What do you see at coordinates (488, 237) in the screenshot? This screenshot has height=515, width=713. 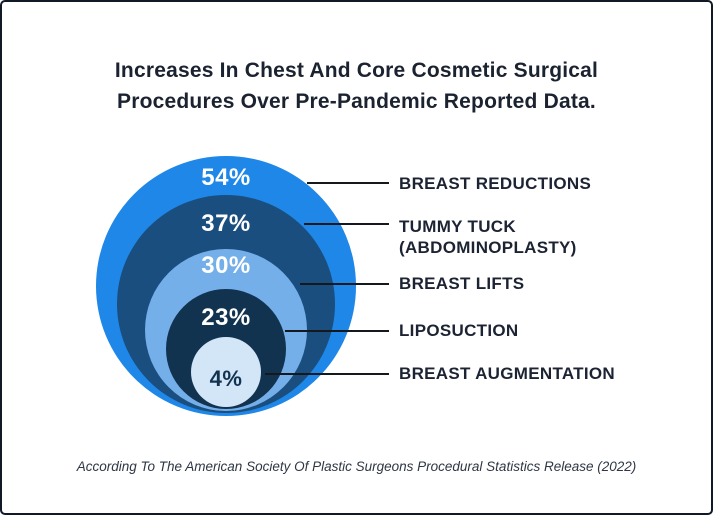 I see `category-label-tummy-tuck: TUMMY TUCK (ABDOMINOPLASTY)` at bounding box center [488, 237].